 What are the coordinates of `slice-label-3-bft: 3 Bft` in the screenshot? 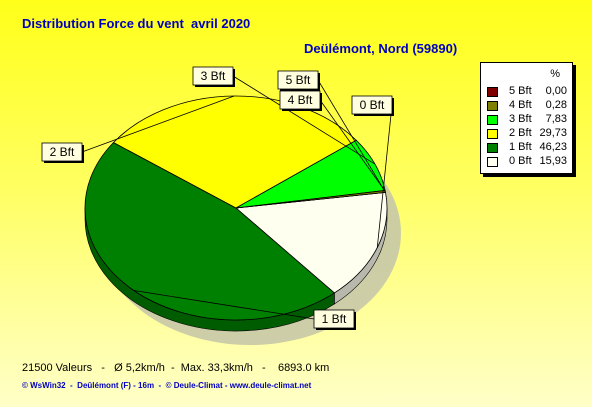 It's located at (284, 115).